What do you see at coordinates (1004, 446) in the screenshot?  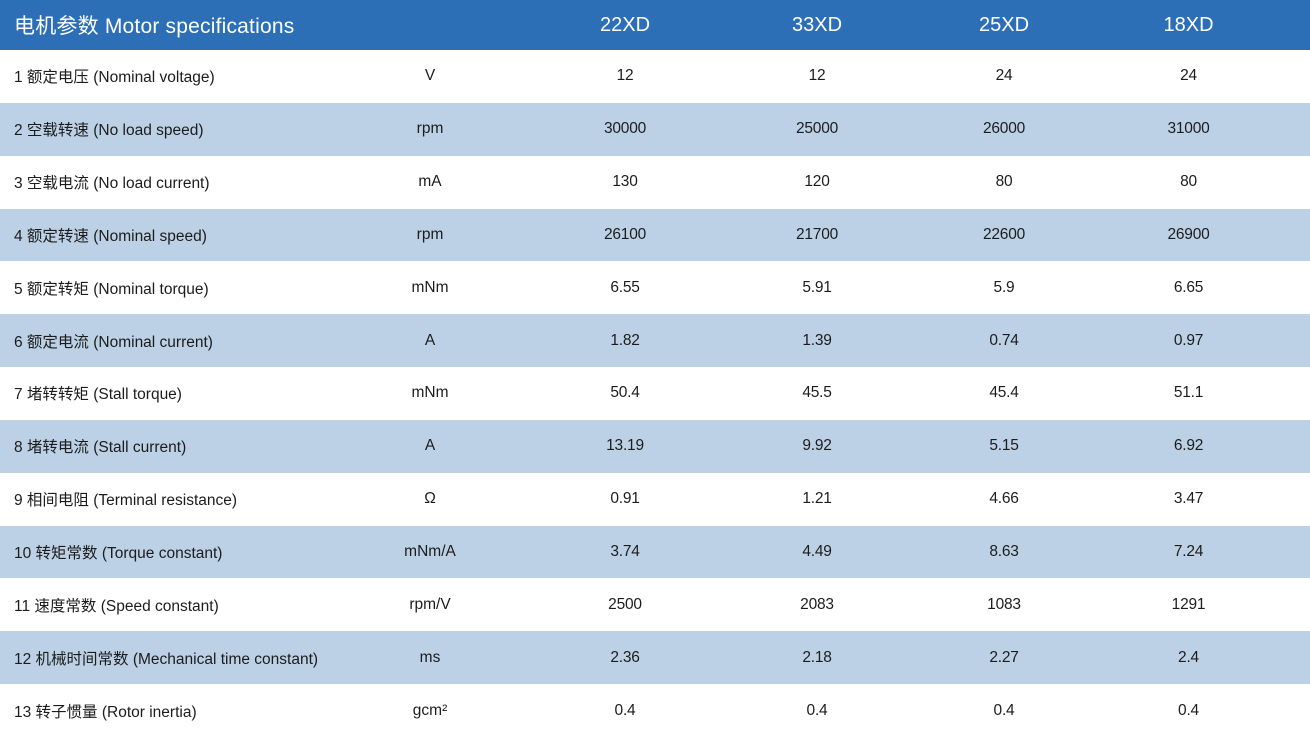 I see `value-25xd: 5.15` at bounding box center [1004, 446].